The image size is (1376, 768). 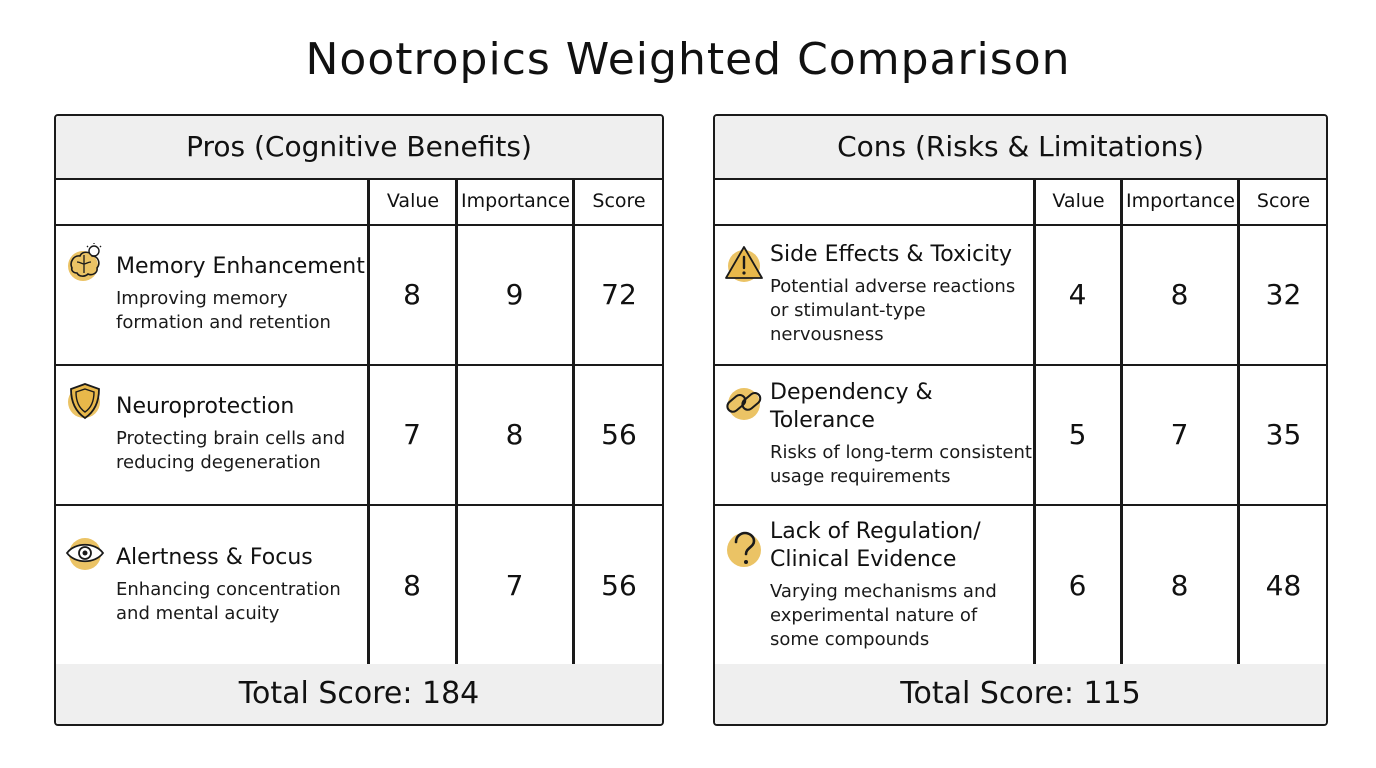 What do you see at coordinates (1077, 434) in the screenshot?
I see `value-cell: 5` at bounding box center [1077, 434].